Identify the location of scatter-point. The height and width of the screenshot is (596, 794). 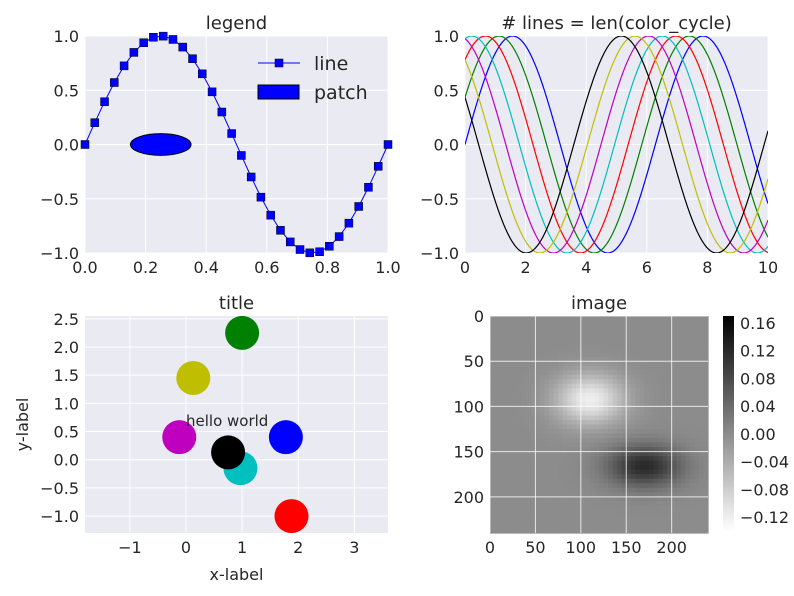
(179, 437).